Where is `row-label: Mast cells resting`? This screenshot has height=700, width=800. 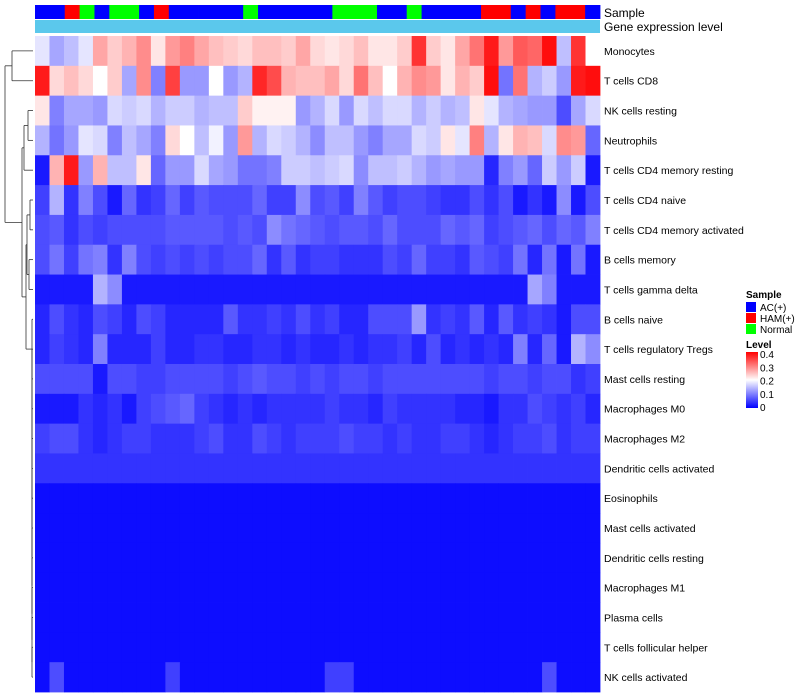 row-label: Mast cells resting is located at coordinates (644, 380).